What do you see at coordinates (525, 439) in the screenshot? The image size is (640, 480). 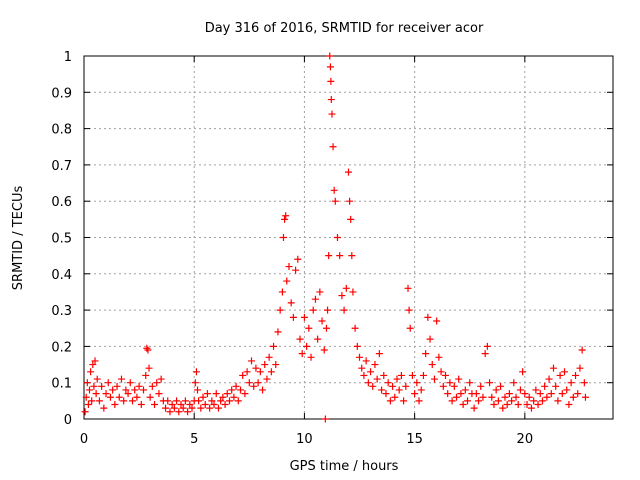 I see `x-tick-label: 20` at bounding box center [525, 439].